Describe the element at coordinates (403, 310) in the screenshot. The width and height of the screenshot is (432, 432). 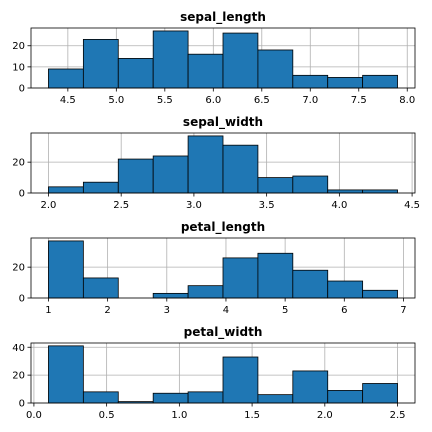
I see `x-tick-label: 7` at that location.